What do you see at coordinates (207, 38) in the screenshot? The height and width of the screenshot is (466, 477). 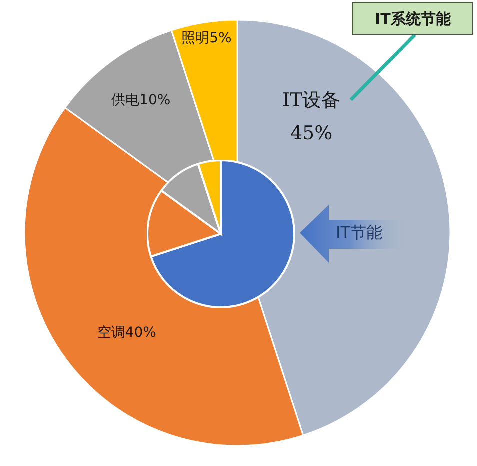 I see `slice-label: 照明5%` at bounding box center [207, 38].